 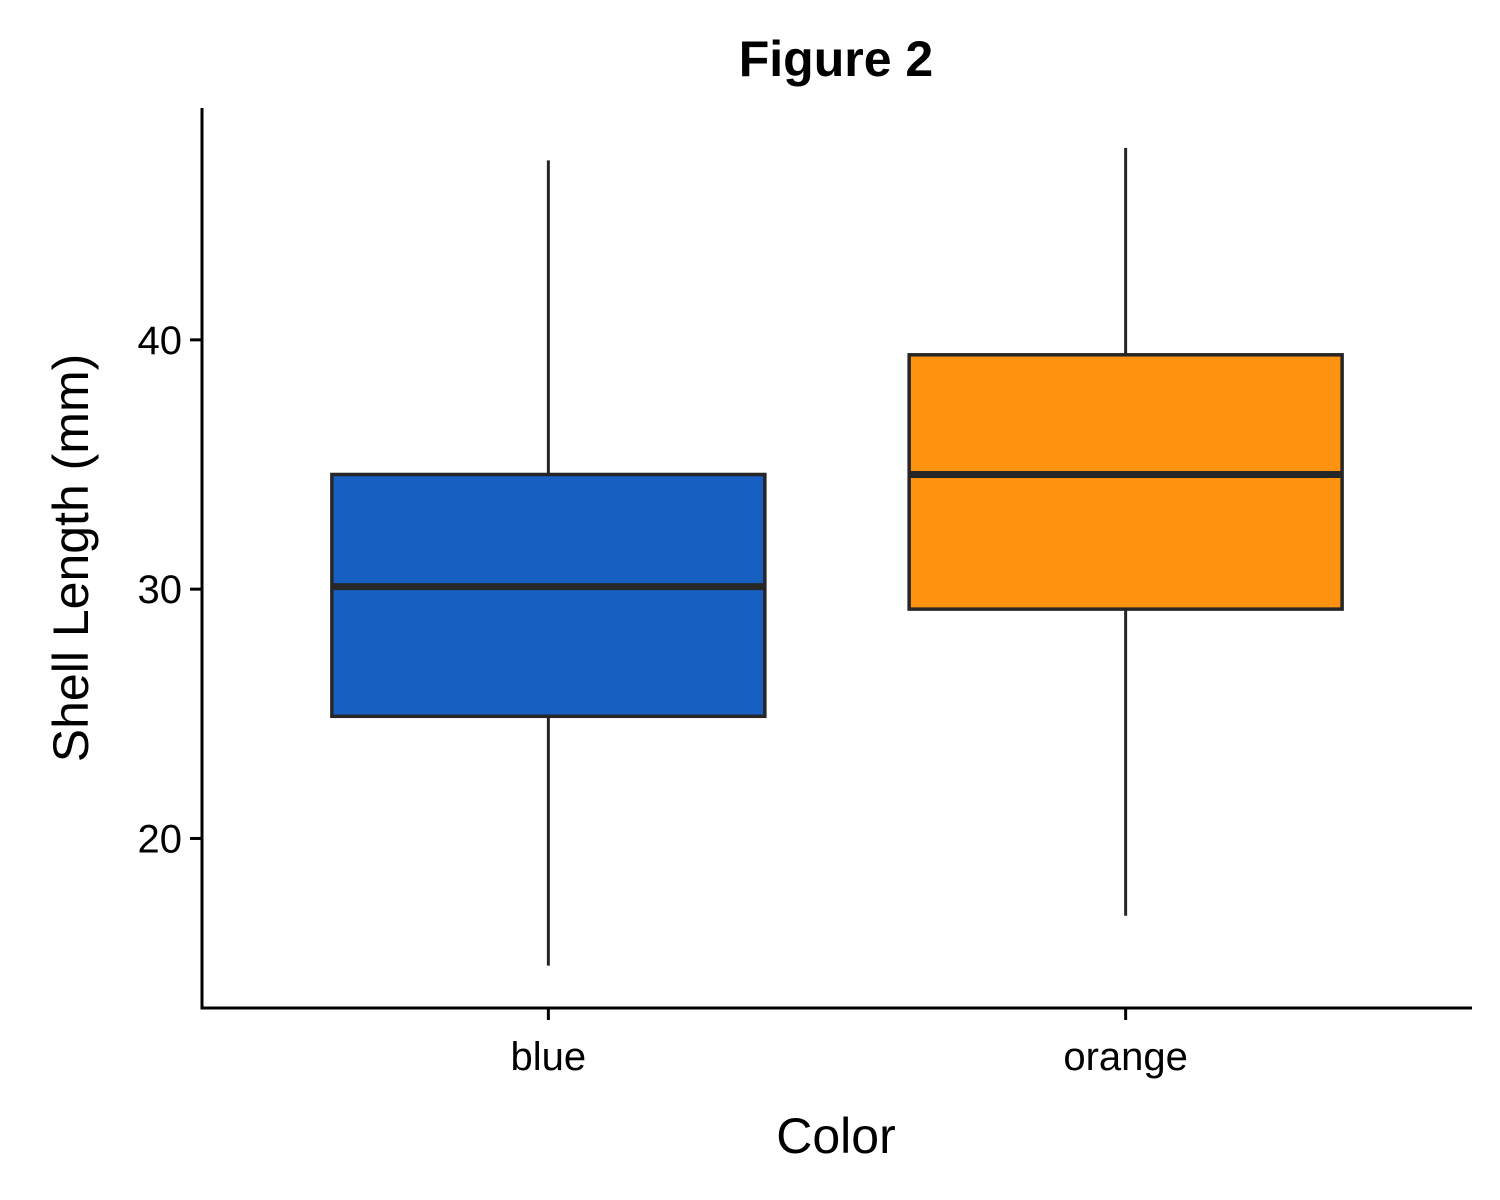 I want to click on y-axis-title: Shell Length (mm), so click(x=71, y=558).